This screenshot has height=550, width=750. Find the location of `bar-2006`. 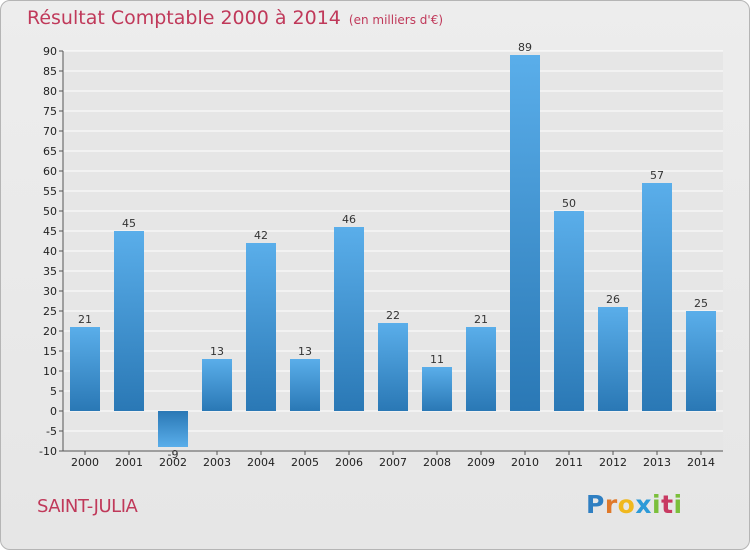

bar-2006 is located at coordinates (349, 319).